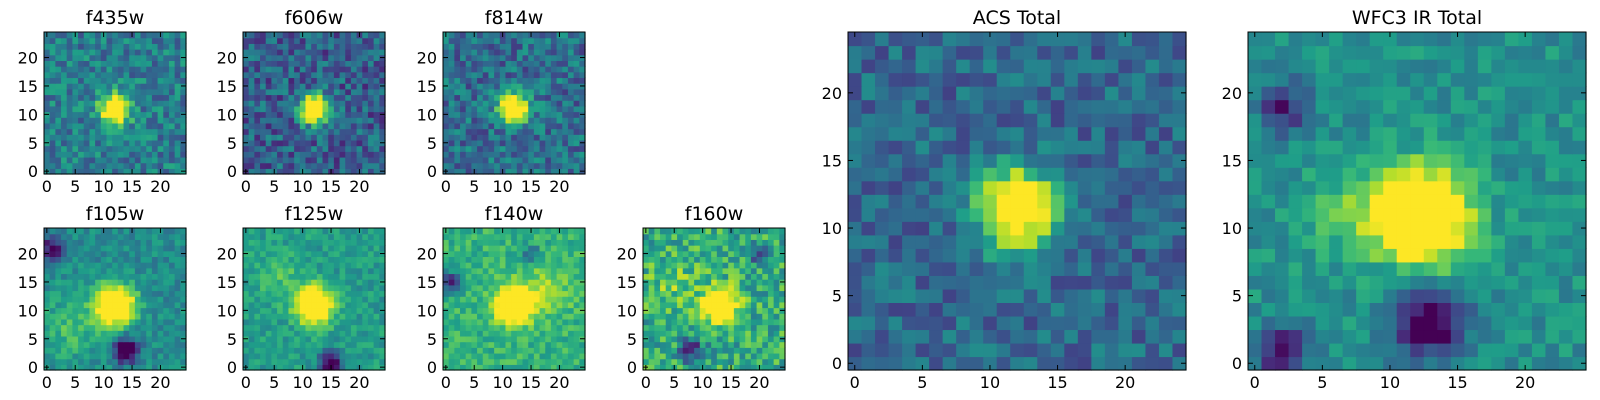 The image size is (1600, 400). I want to click on axes-frame, so click(514, 299).